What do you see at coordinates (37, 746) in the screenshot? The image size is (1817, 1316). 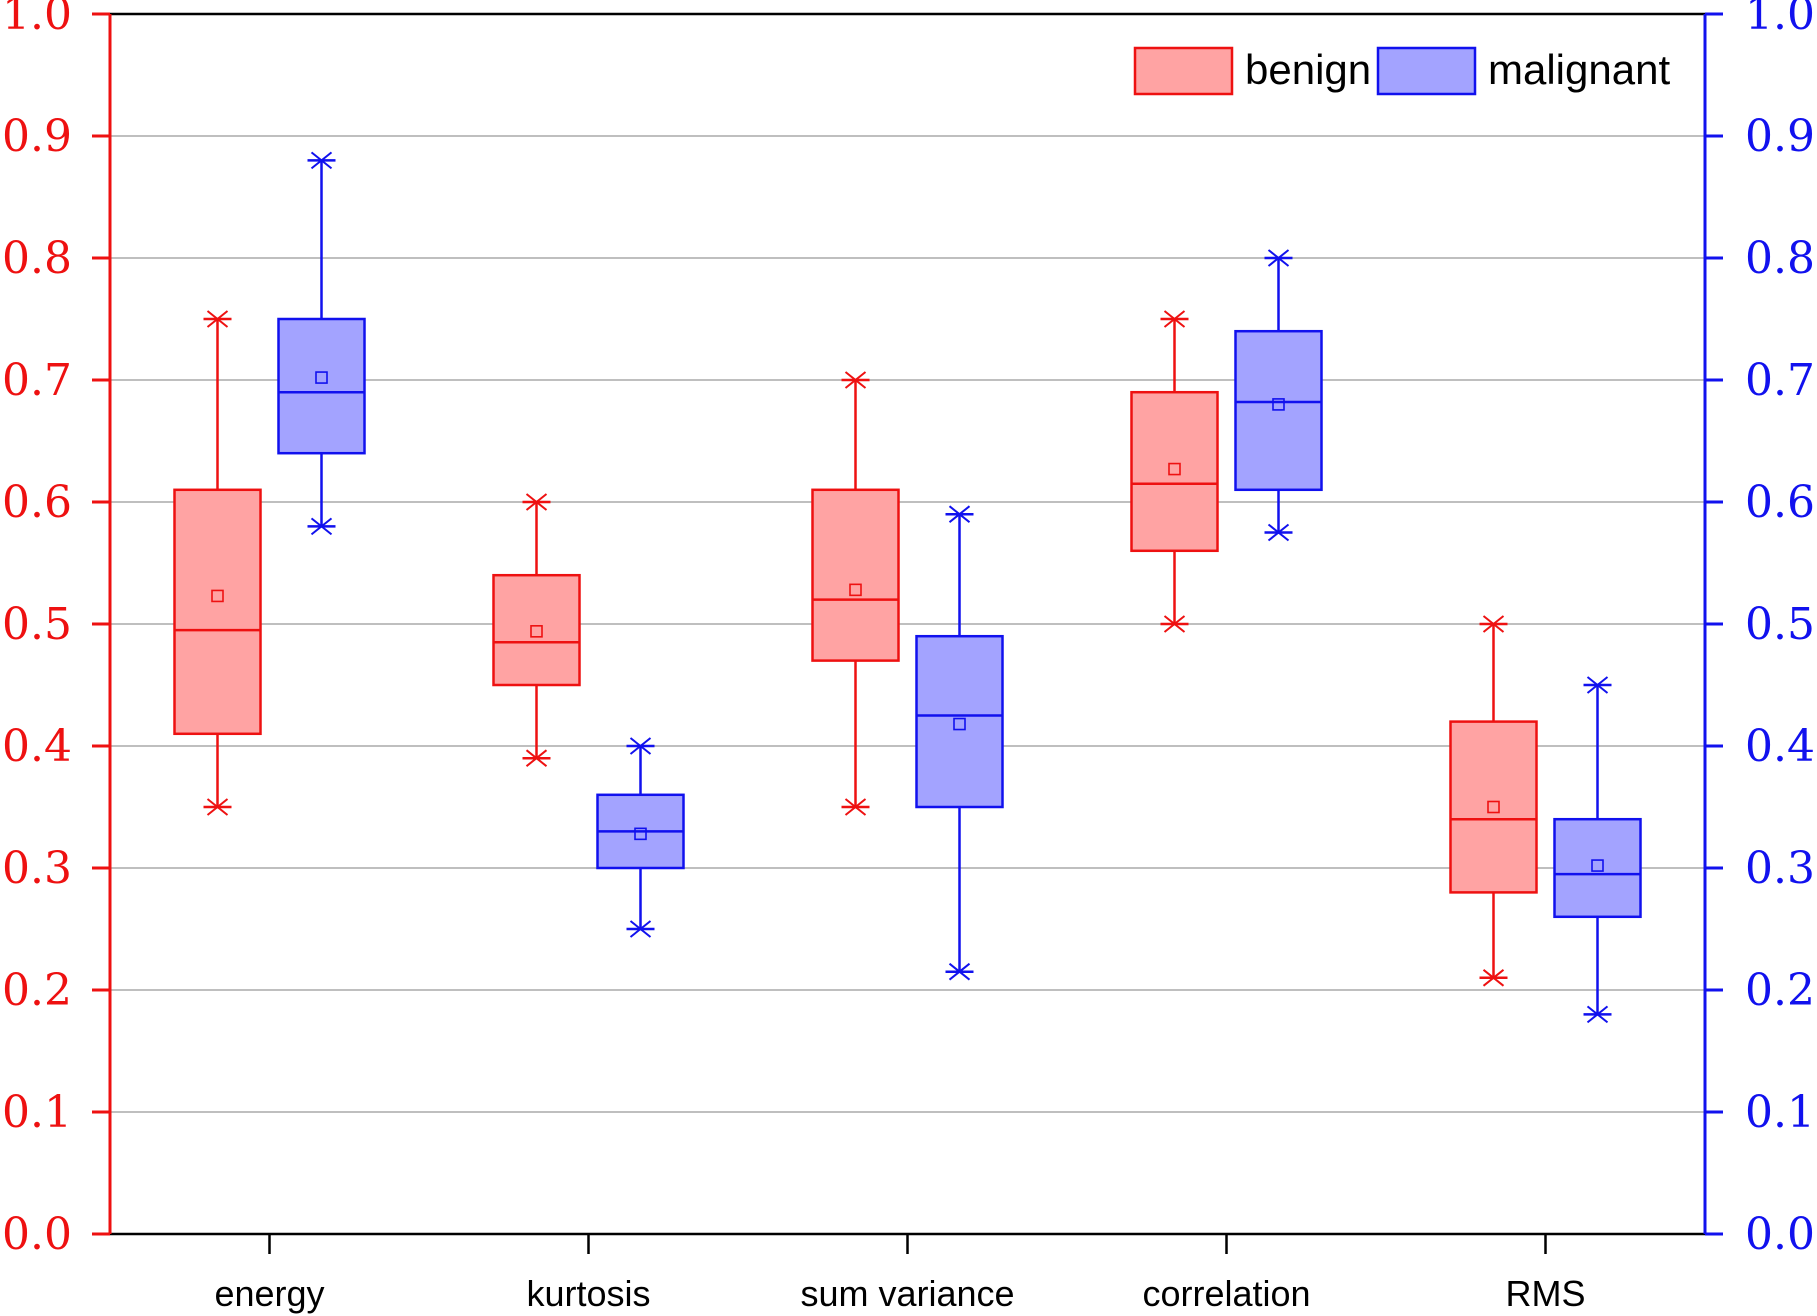 I see `y-tick-label-left: 0.4` at bounding box center [37, 746].